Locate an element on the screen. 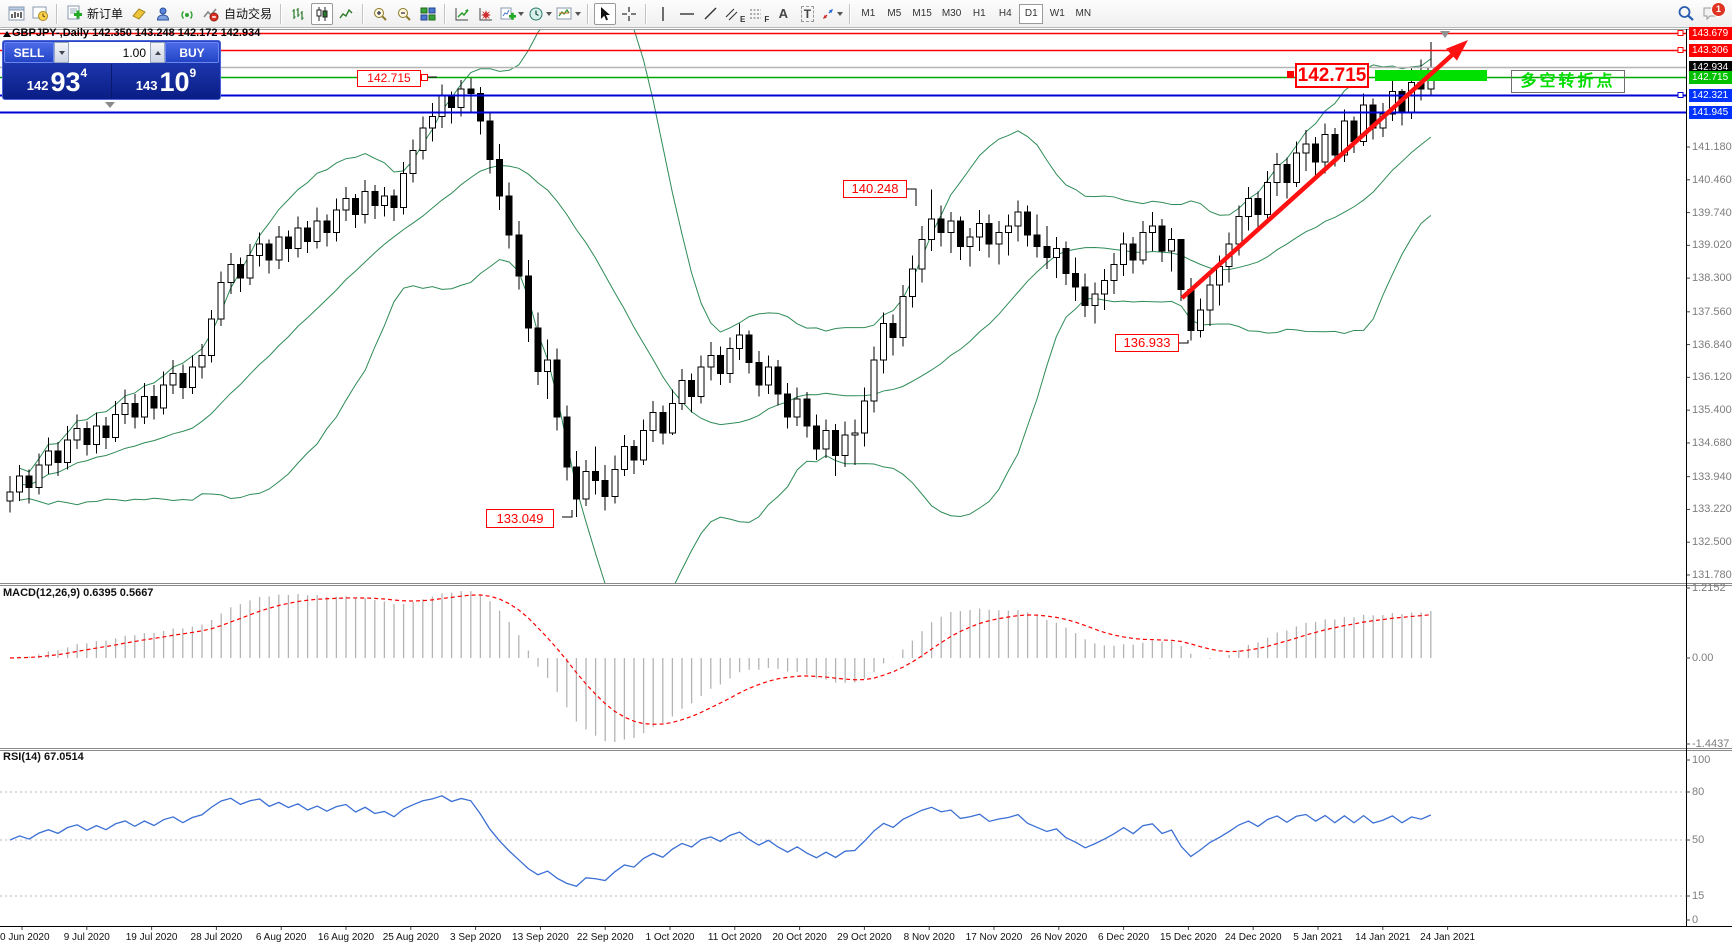 The width and height of the screenshot is (1732, 942). volume-decrease-button is located at coordinates (61, 52).